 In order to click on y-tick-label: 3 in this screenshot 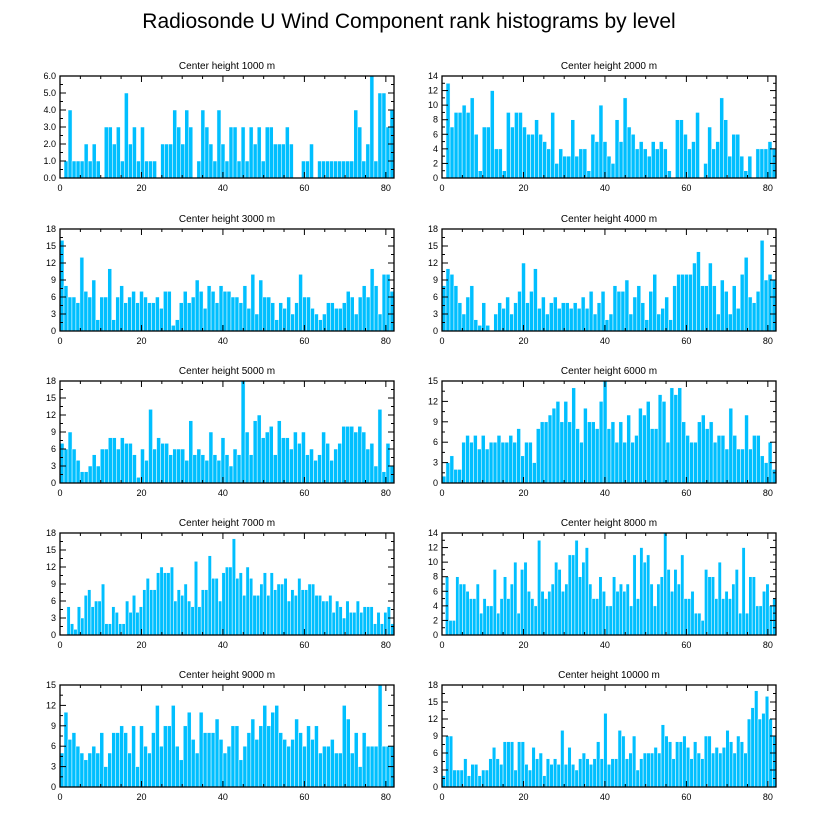, I will do `click(435, 463)`.